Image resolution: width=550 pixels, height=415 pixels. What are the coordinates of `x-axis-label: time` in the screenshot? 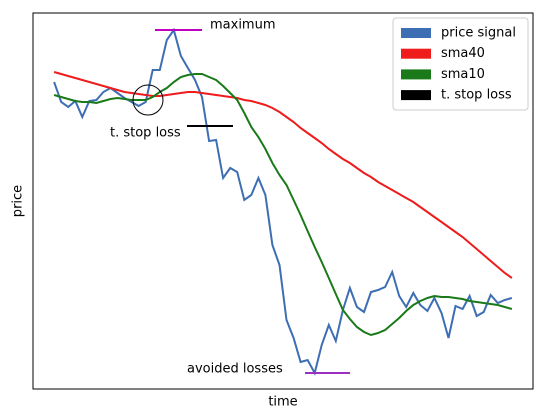 It's located at (282, 402).